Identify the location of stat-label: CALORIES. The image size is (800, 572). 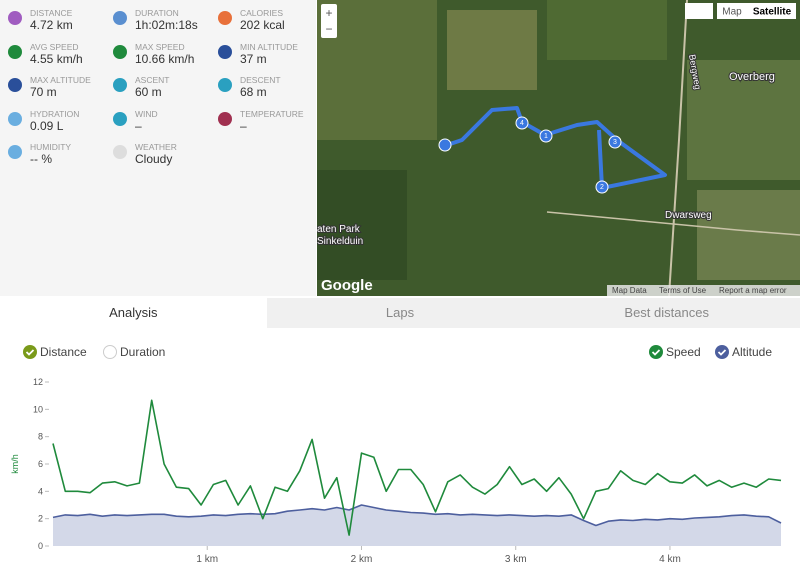
(261, 13).